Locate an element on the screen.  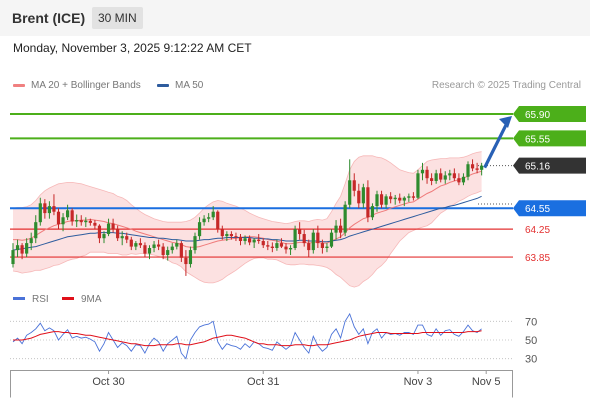
x-tick-label: Oct 31 is located at coordinates (263, 382).